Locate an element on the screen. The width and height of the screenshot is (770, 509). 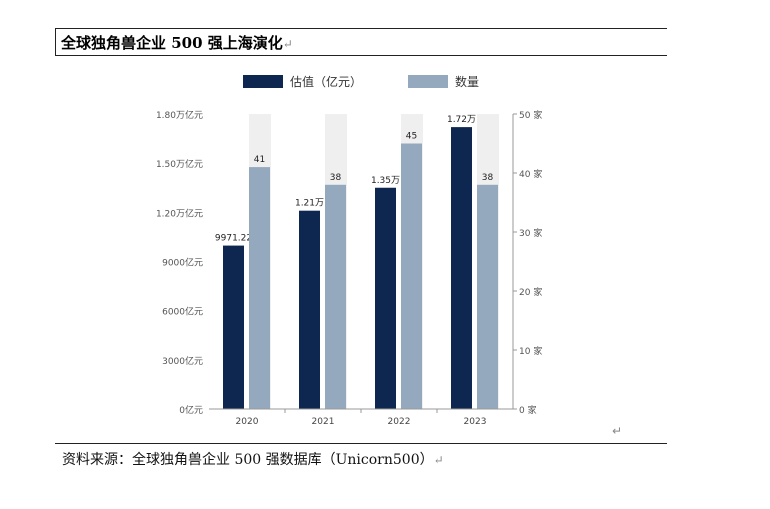
title-left-rule is located at coordinates (55, 42).